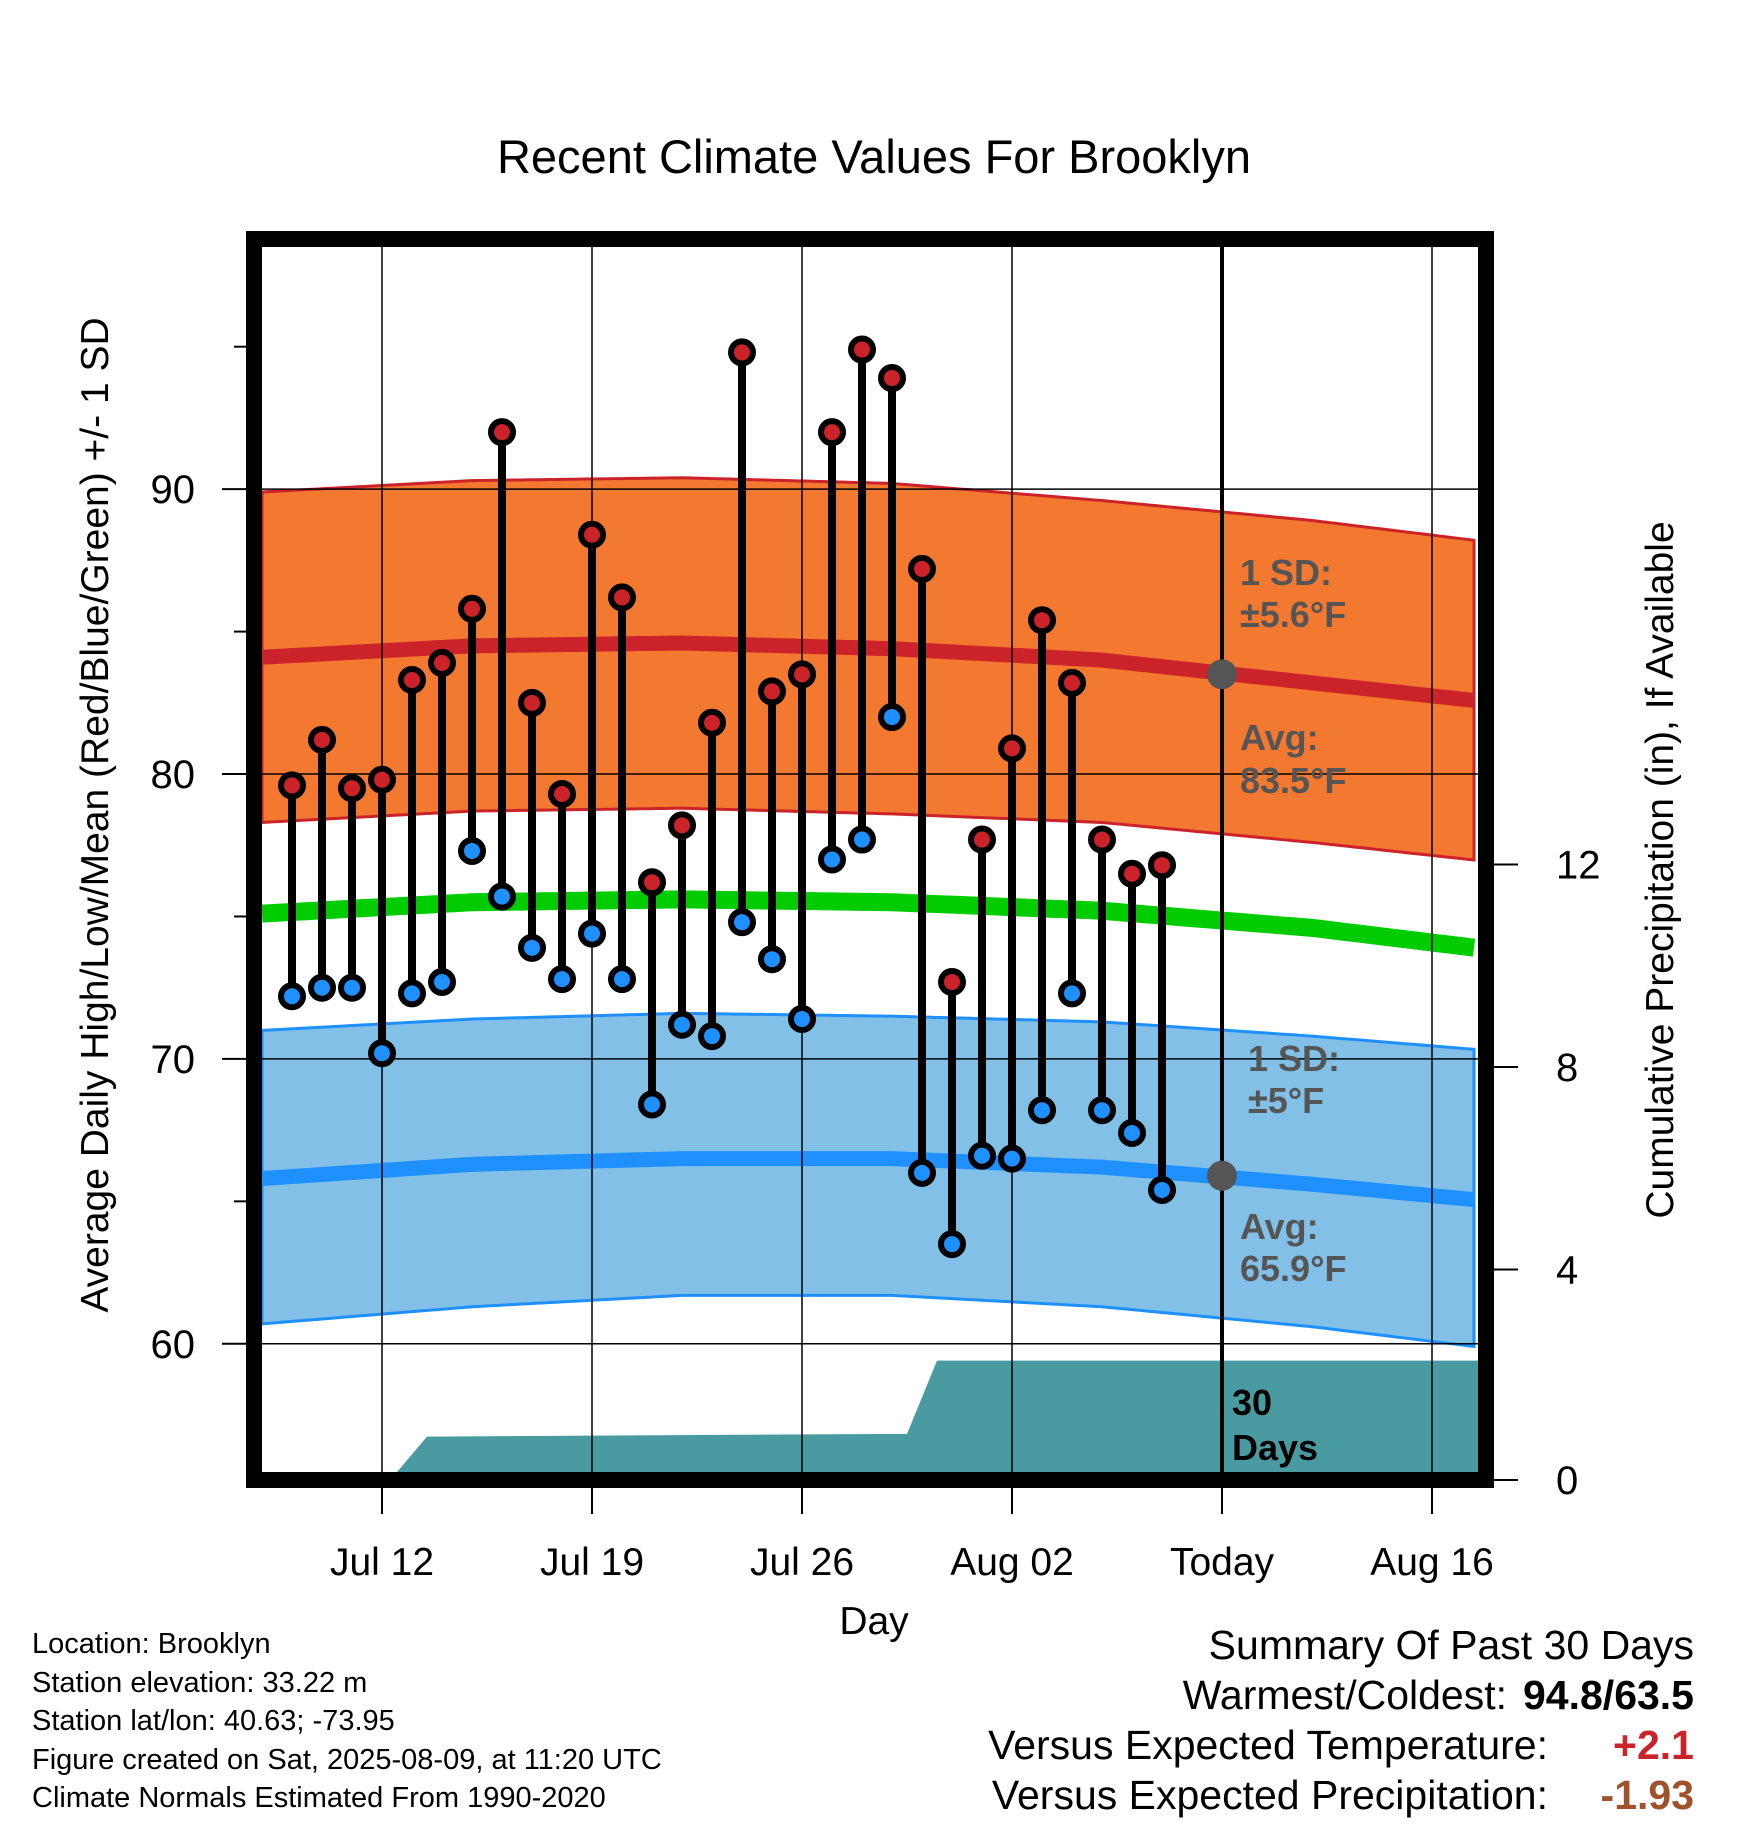  I want to click on y-tick-label: 60, so click(173, 1345).